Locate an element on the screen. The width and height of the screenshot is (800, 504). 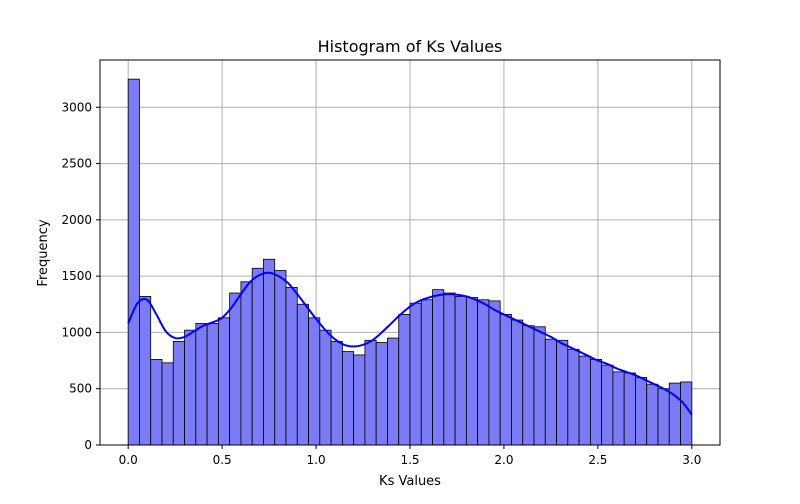
y-tick-label: 0 is located at coordinates (88, 445).